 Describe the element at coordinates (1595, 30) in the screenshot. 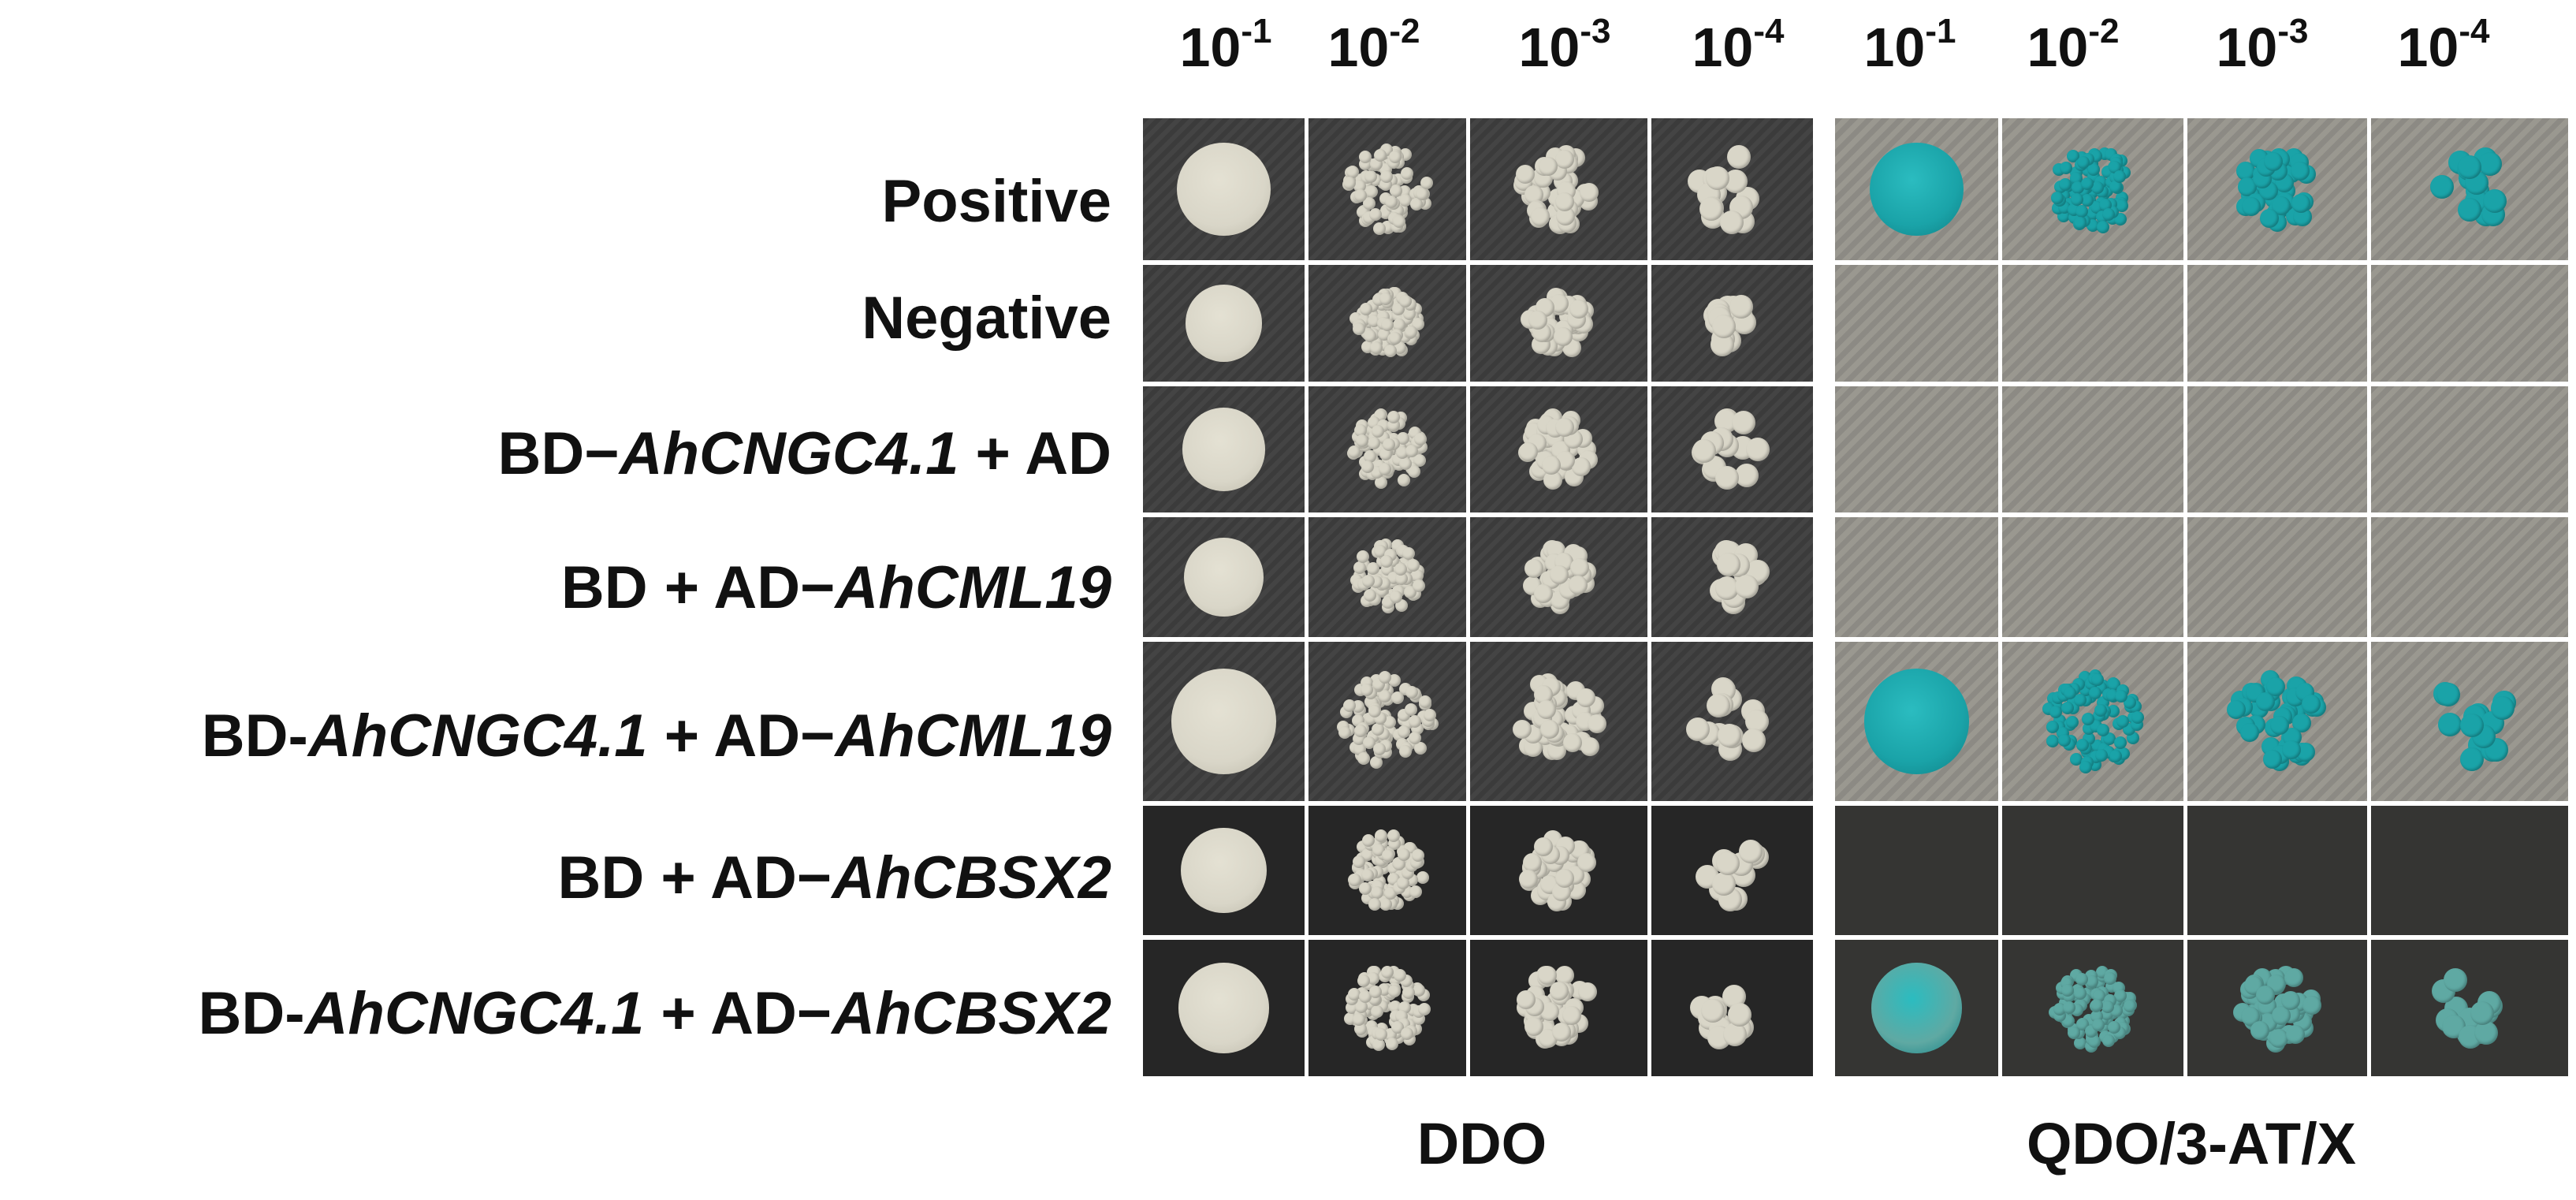

I see `dilution-exponent: -3` at that location.